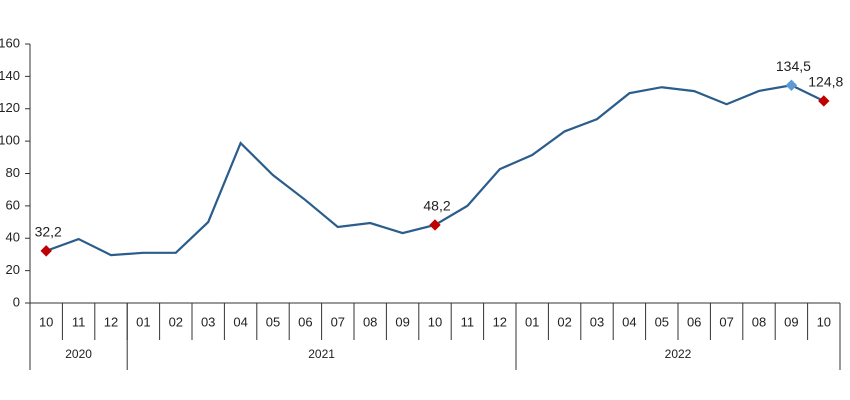 The width and height of the screenshot is (850, 400). What do you see at coordinates (16, 301) in the screenshot?
I see `y-tick-label: 0` at bounding box center [16, 301].